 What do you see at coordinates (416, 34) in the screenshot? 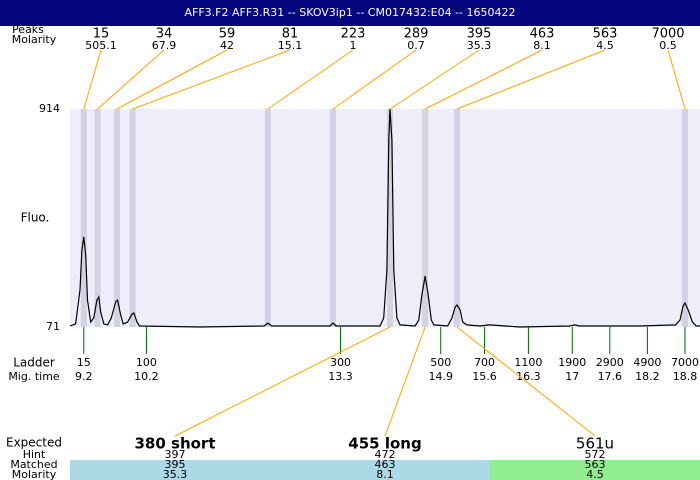
I see `peak-size: 289` at bounding box center [416, 34].